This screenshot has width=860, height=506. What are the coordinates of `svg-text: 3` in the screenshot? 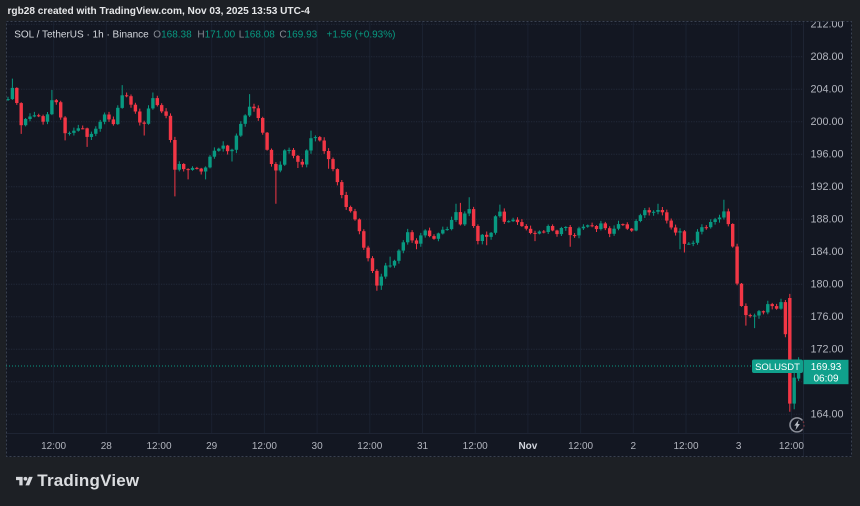 It's located at (739, 446).